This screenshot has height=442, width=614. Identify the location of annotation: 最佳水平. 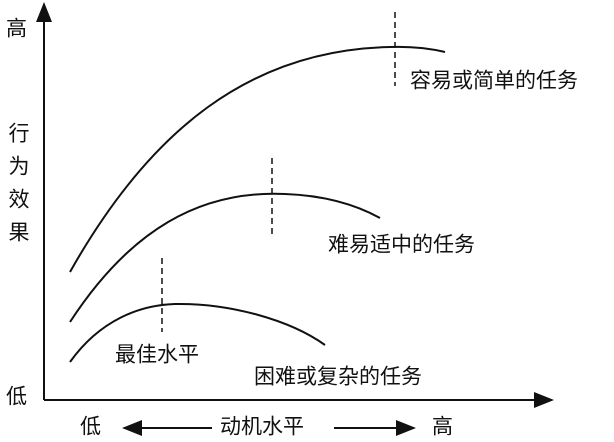
(157, 355).